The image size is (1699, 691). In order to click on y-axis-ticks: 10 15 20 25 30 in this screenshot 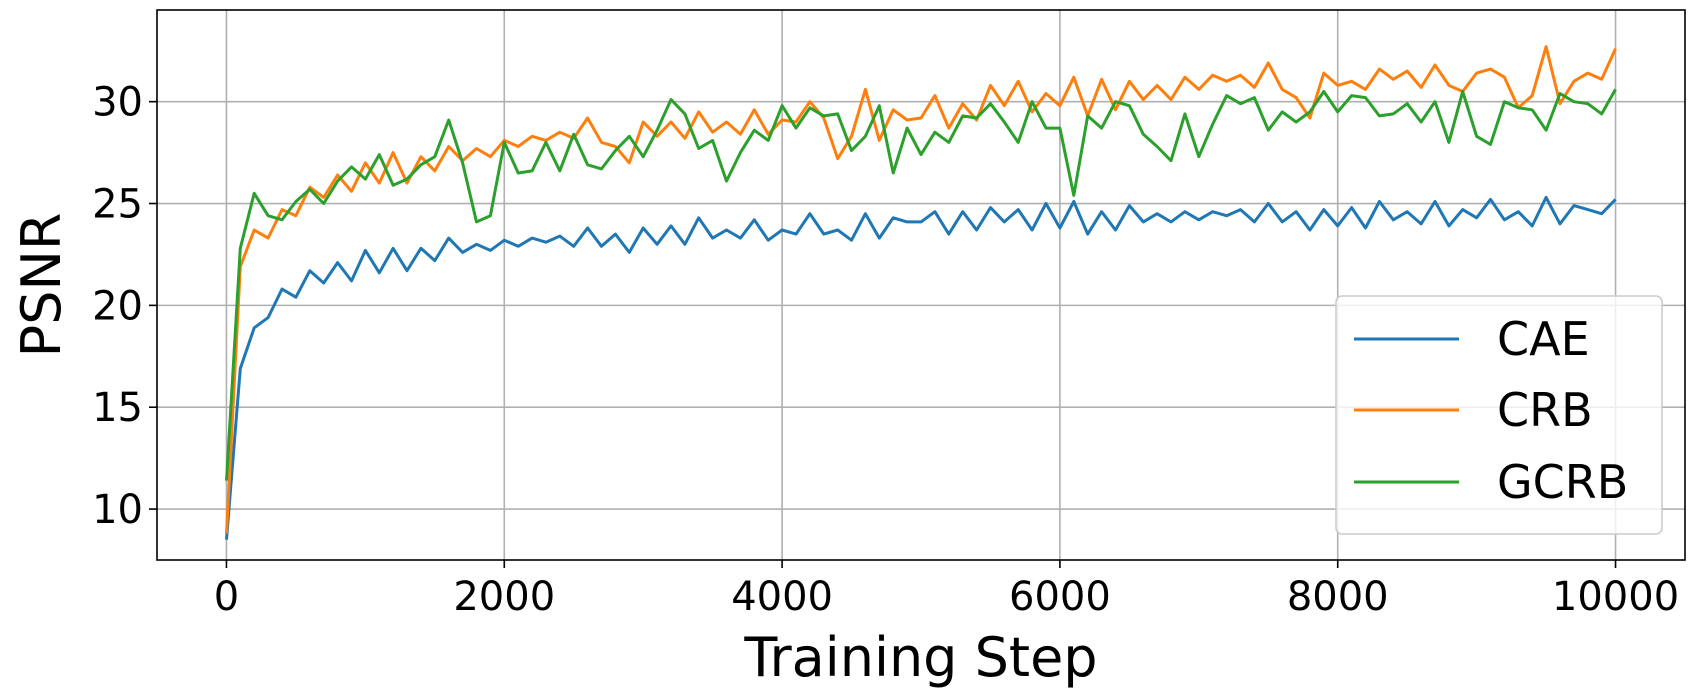, I will do `click(124, 306)`.